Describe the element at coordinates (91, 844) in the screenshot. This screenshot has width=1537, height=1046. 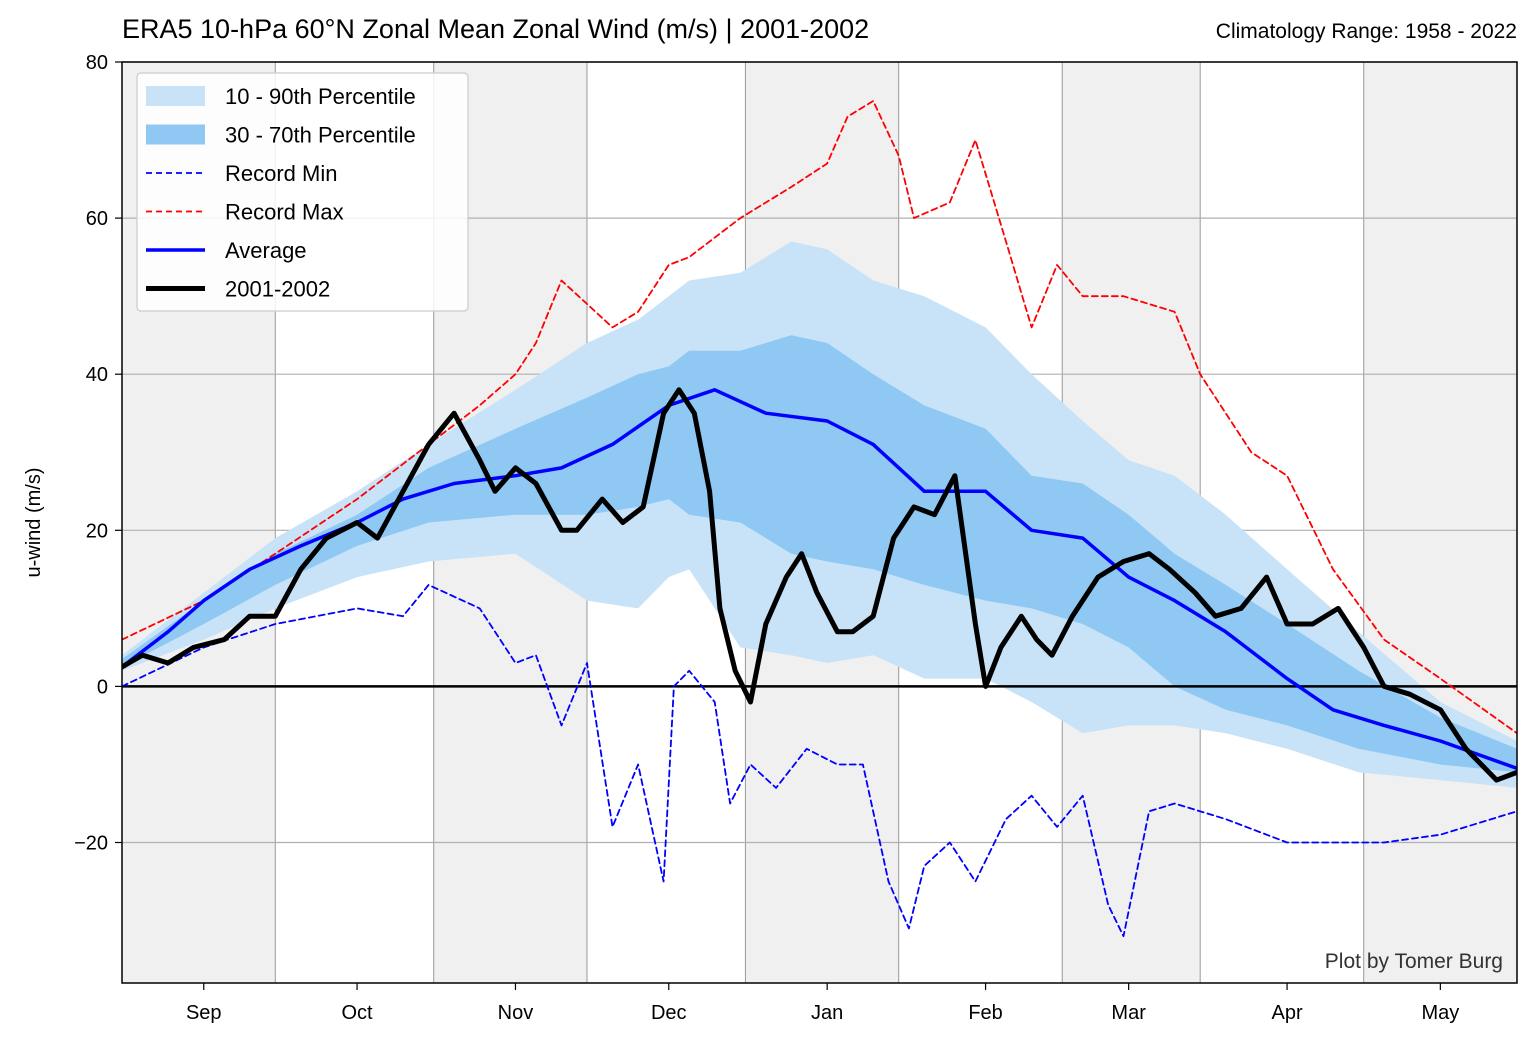
I see `y-tick-label-0: −20` at that location.